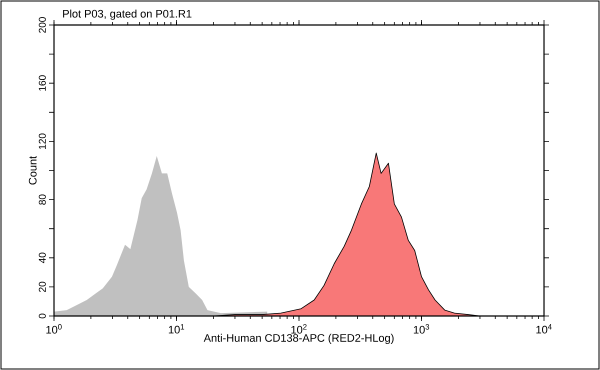 The width and height of the screenshot is (600, 370). I want to click on y-tick-label: 120, so click(42, 141).